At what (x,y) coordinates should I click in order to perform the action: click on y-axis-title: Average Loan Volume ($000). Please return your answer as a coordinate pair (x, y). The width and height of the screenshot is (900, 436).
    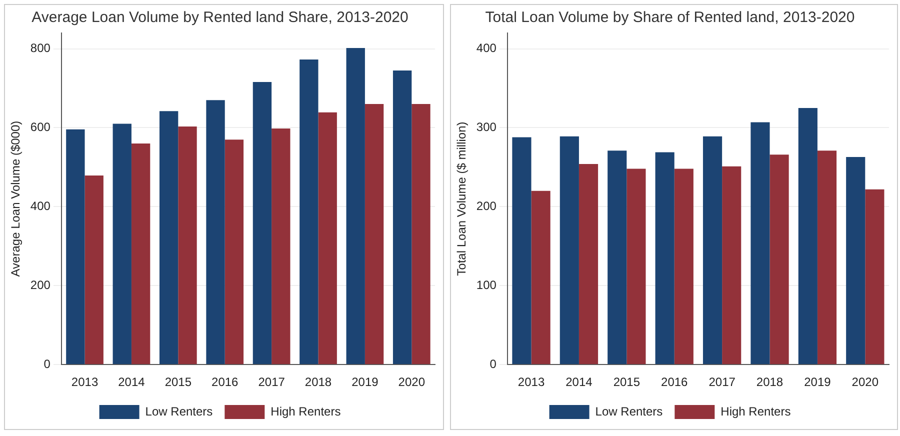
    Looking at the image, I should click on (15, 198).